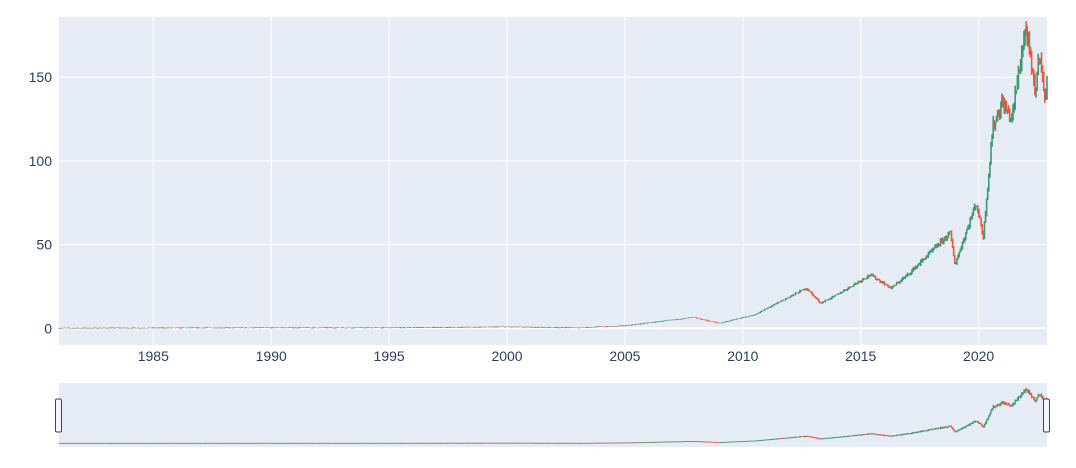  Describe the element at coordinates (1046, 415) in the screenshot. I see `range-slider-right-handle` at that location.